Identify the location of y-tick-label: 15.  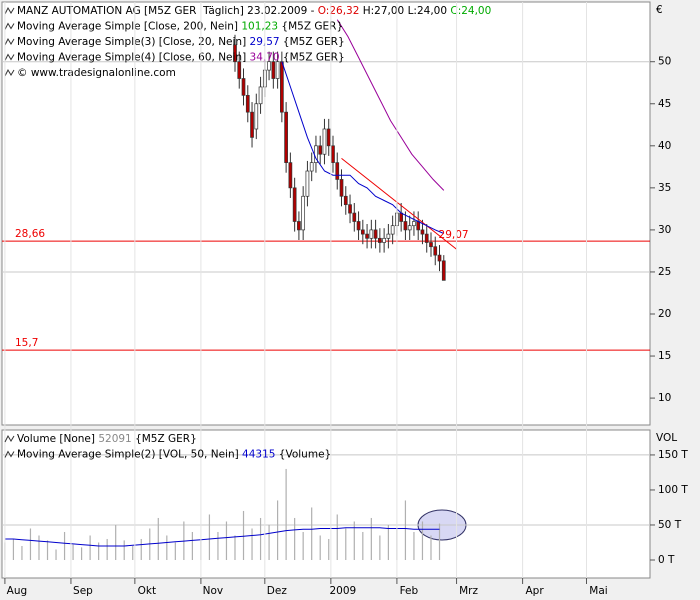
(664, 356).